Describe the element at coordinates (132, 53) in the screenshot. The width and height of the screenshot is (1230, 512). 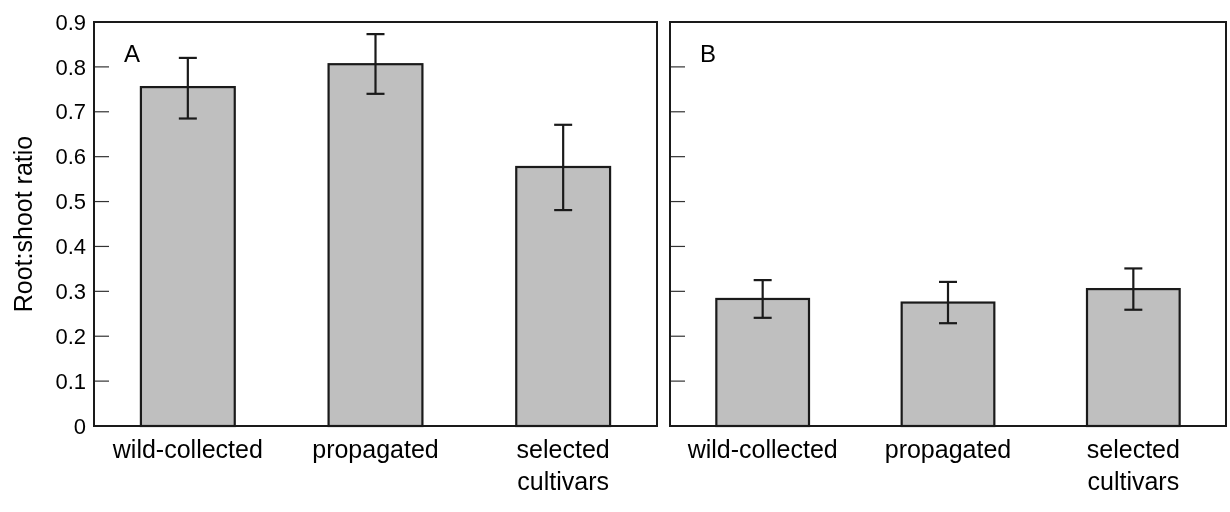
I see `annotation: A` at that location.